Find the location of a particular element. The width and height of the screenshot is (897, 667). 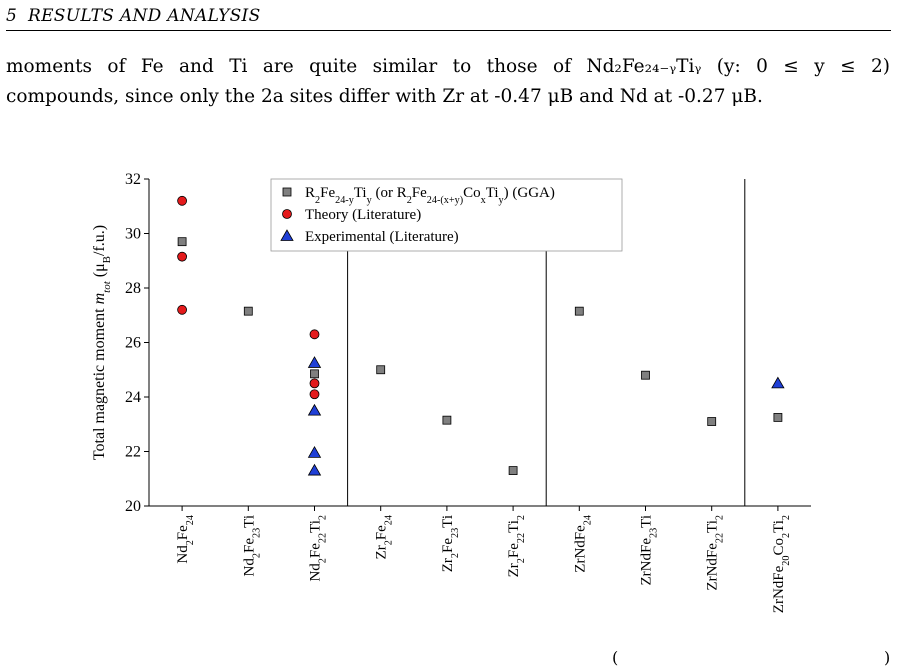

x-tick-label: Zr2Fe22Ti2 is located at coordinates (516, 546).